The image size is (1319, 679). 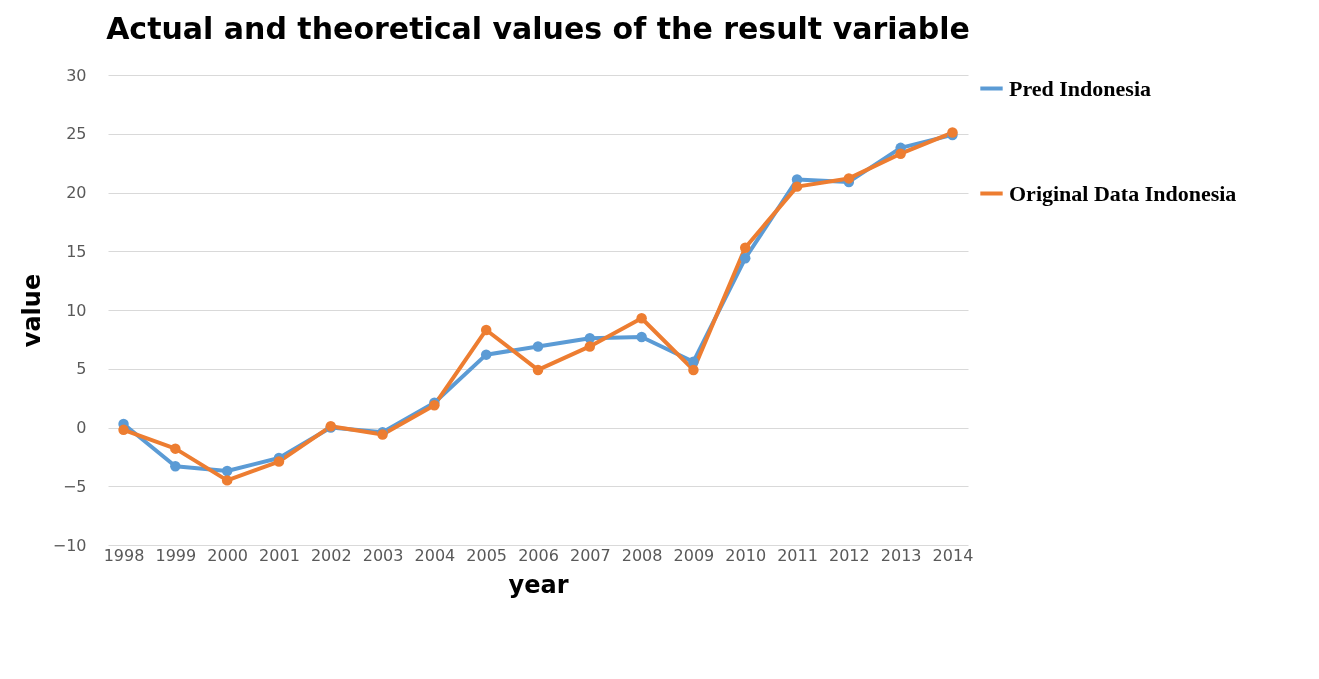 I want to click on x-tick-label: 2007, so click(x=590, y=555).